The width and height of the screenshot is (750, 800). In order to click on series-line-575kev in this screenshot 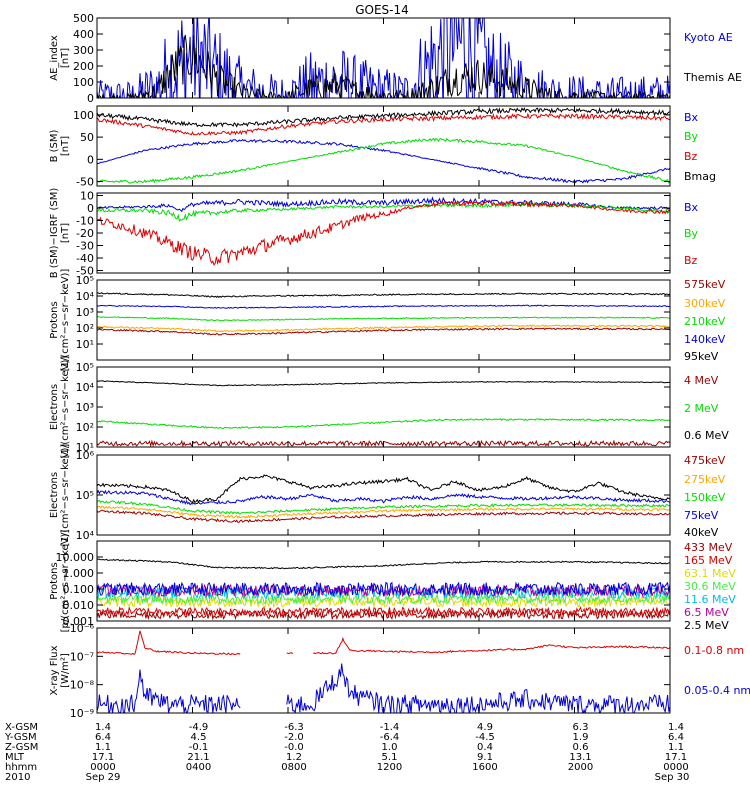, I will do `click(383, 331)`.